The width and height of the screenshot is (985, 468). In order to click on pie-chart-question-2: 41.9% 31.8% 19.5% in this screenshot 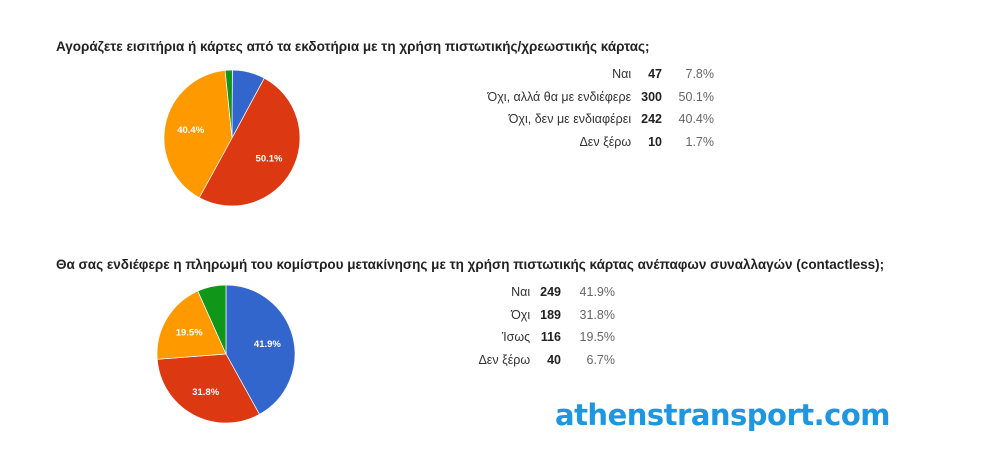, I will do `click(226, 354)`.